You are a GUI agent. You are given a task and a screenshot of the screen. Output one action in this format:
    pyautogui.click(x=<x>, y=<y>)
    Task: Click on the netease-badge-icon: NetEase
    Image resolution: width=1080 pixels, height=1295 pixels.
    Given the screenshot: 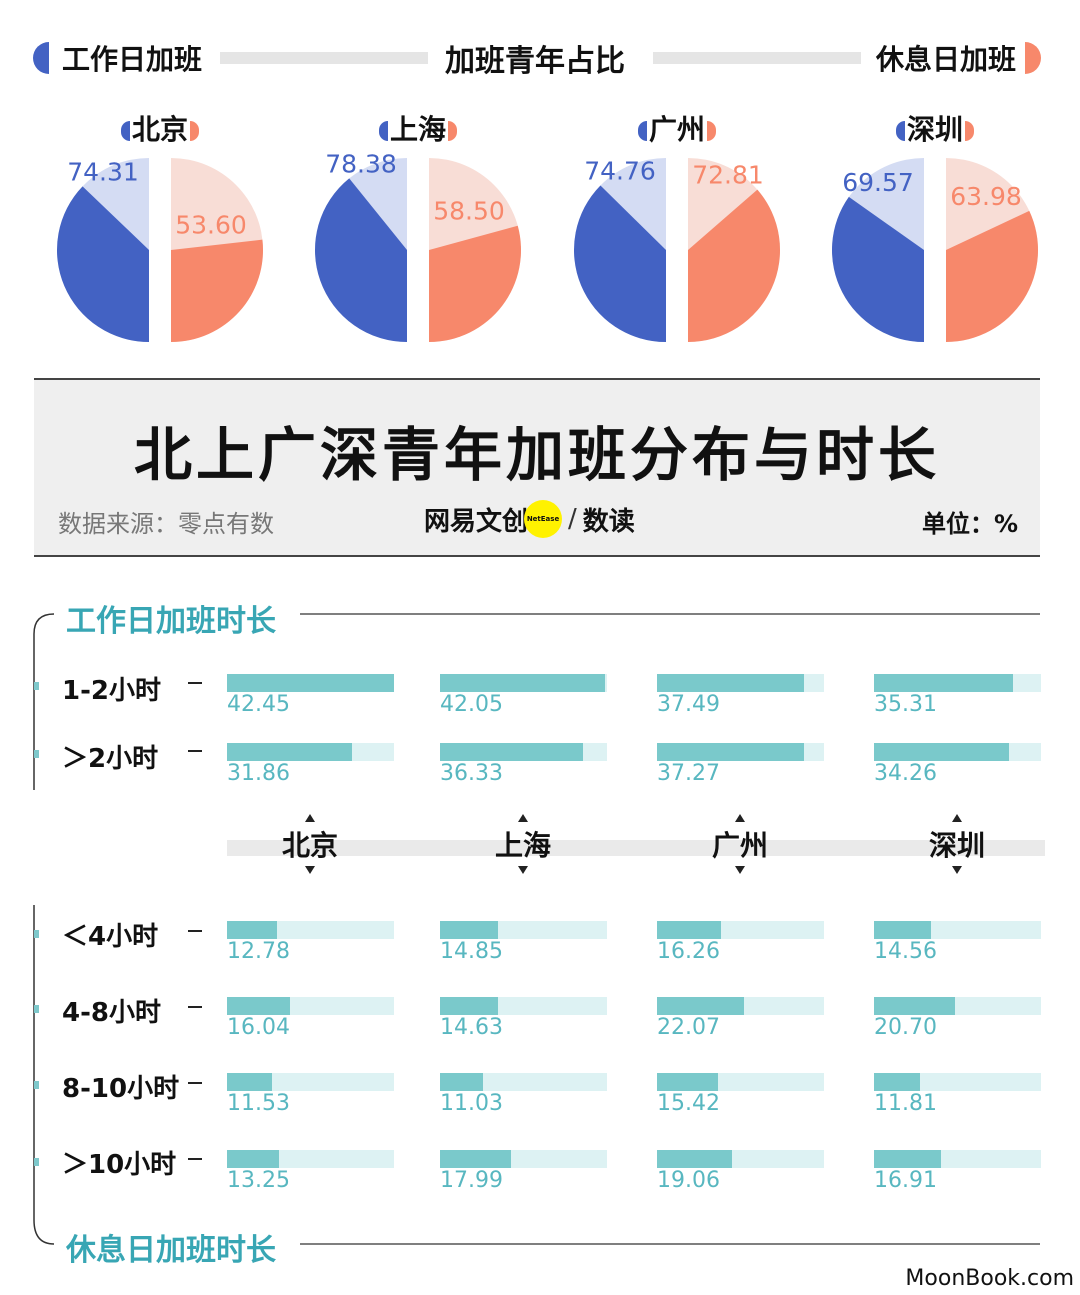 What is the action you would take?
    pyautogui.click(x=543, y=519)
    